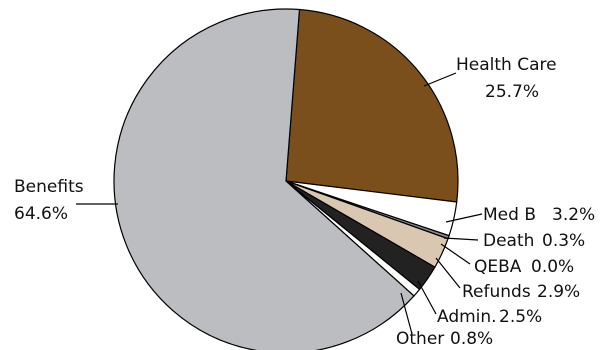 This screenshot has width=616, height=350. Describe the element at coordinates (461, 239) in the screenshot. I see `leader-death` at that location.